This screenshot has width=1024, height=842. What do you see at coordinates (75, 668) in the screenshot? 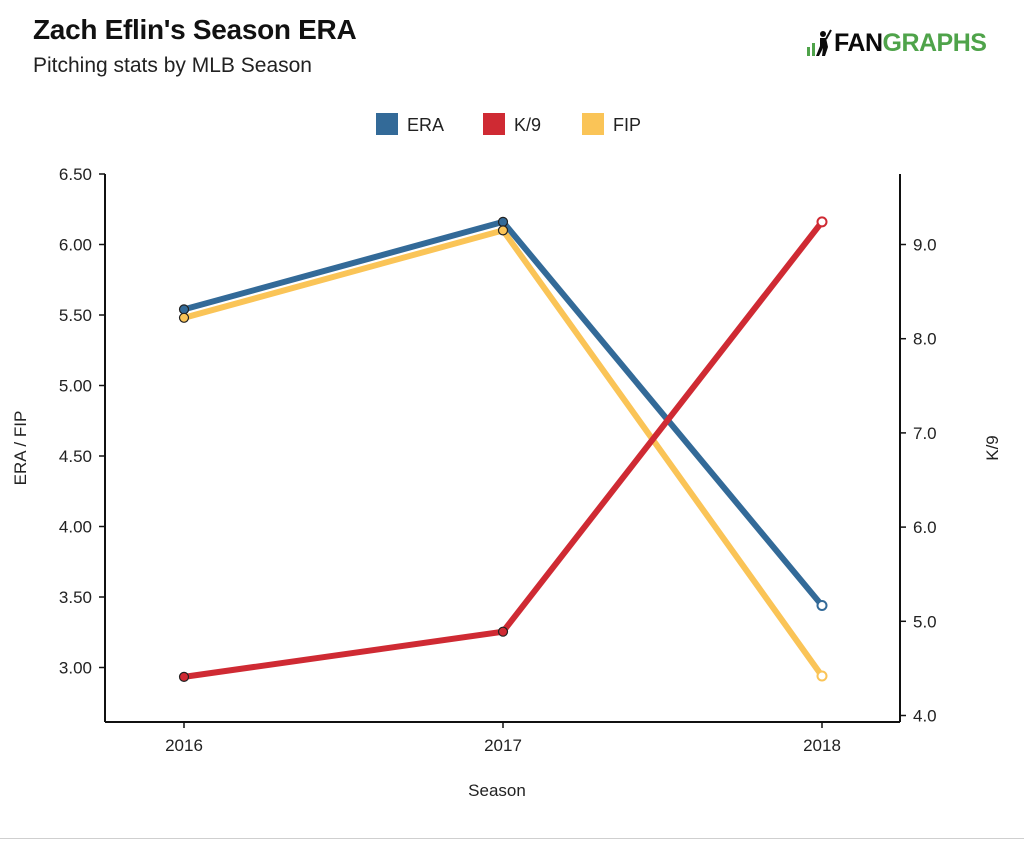
I see `y-left-tick-label: 3.00` at bounding box center [75, 668].